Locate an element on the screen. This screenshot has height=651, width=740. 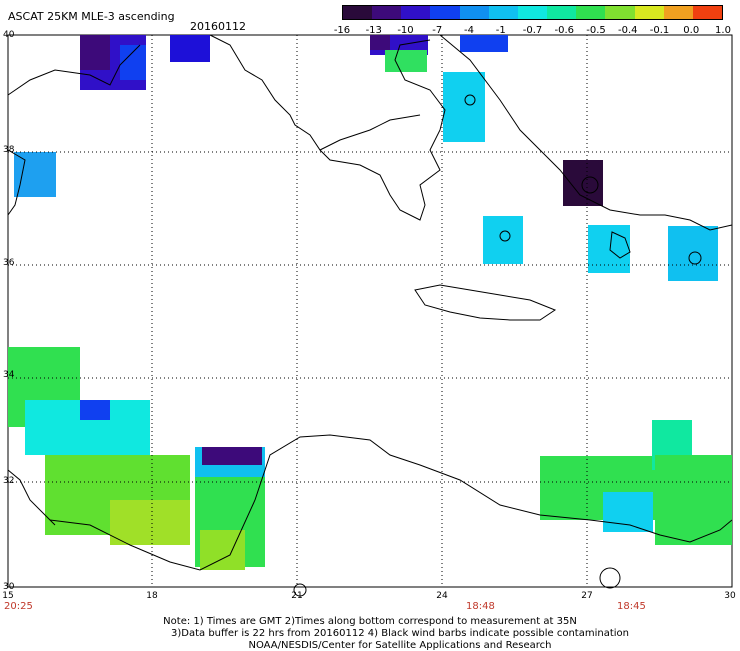
colorbar-tick-label: -0.1 is located at coordinates (659, 30).